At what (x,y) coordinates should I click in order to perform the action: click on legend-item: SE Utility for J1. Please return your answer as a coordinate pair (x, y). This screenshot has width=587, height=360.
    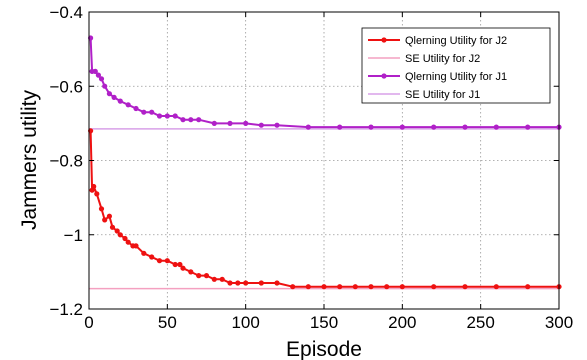
    Looking at the image, I should click on (424, 95).